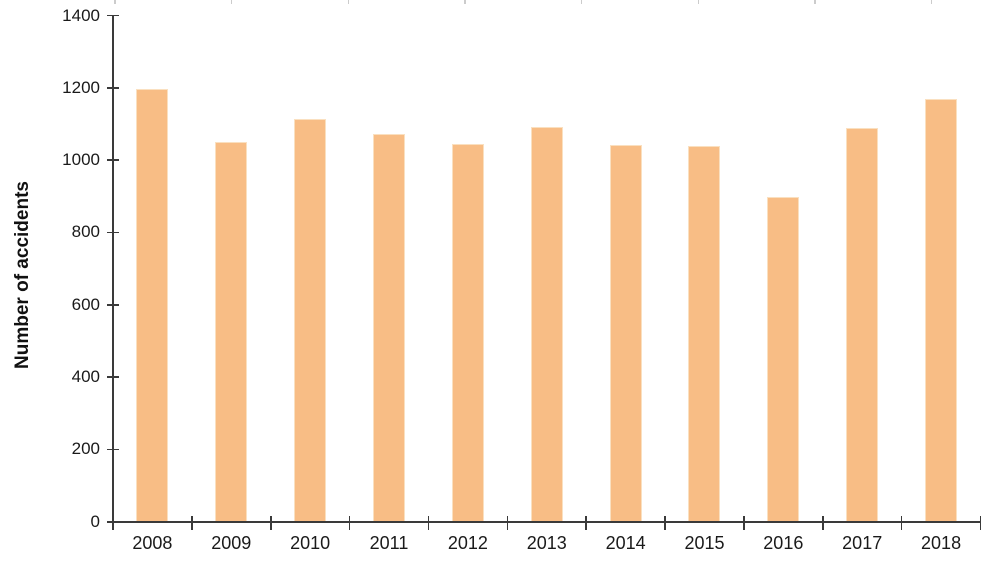 This screenshot has width=1000, height=566. I want to click on bar-2013, so click(546, 325).